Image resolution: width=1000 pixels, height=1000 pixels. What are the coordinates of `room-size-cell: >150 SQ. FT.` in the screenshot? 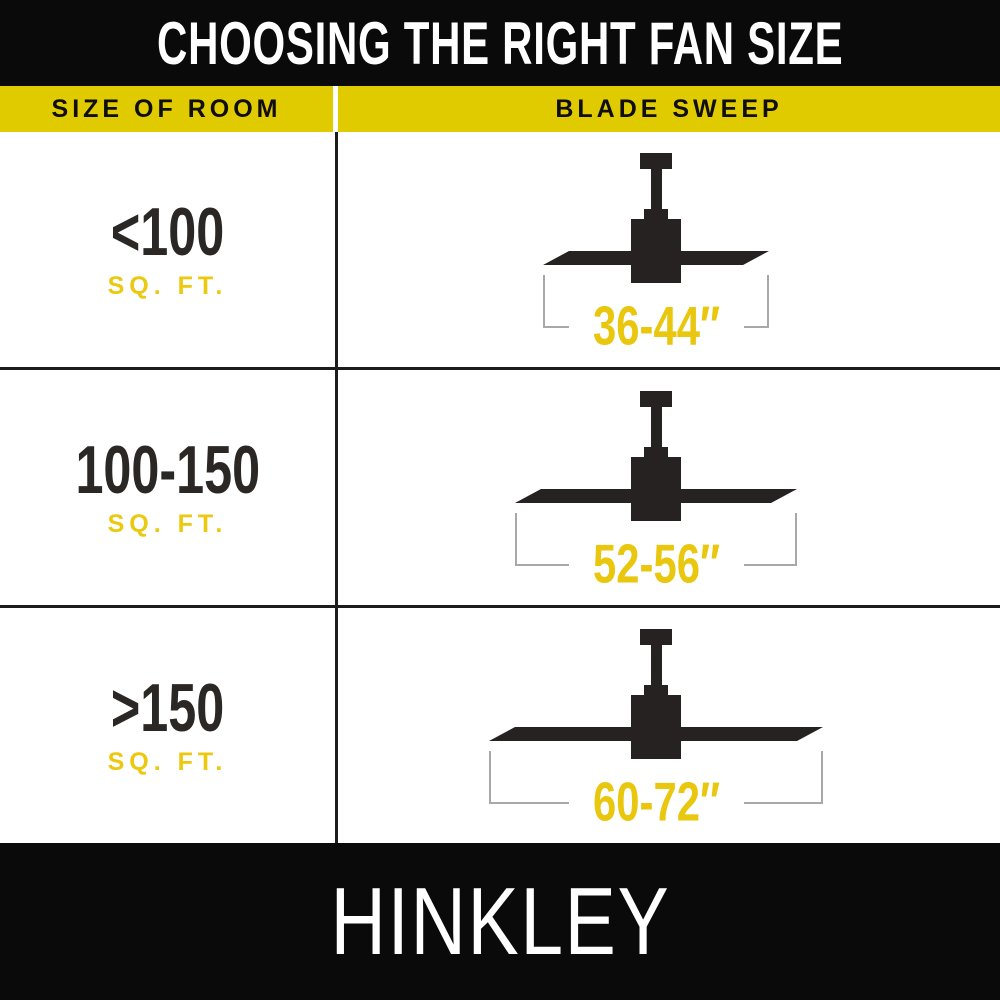 It's located at (169, 725).